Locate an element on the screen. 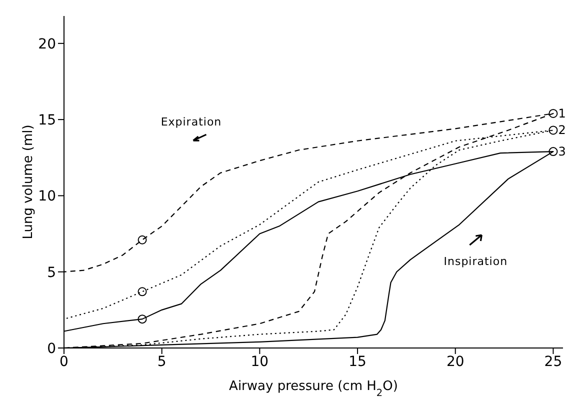 This screenshot has width=583, height=406. y-tick-label: 5 is located at coordinates (51, 272).